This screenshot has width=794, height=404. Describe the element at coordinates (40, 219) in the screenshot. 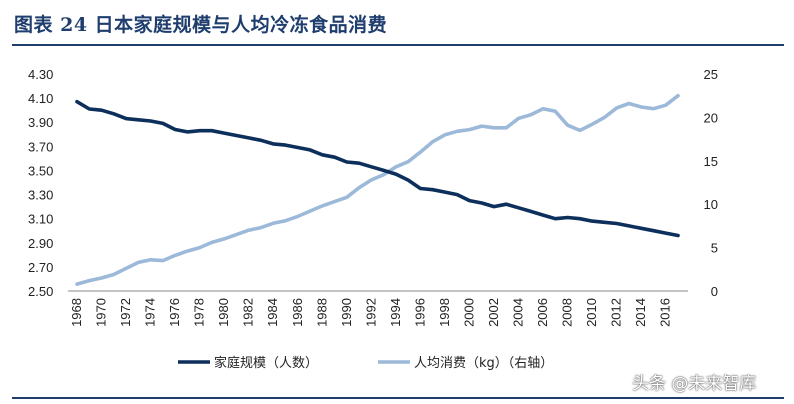

I see `y-left-tick-label: 3.10` at that location.